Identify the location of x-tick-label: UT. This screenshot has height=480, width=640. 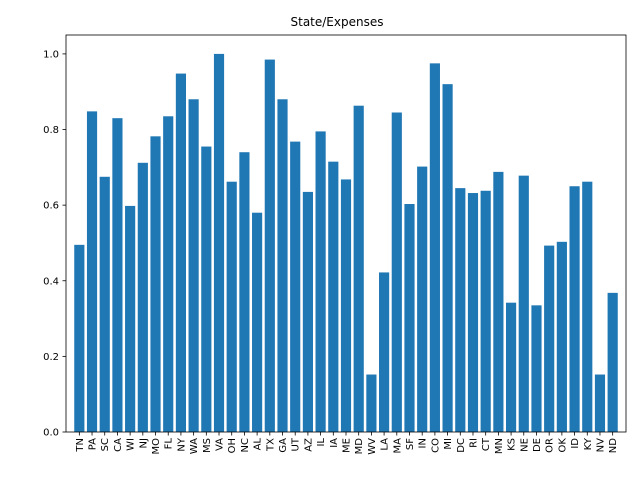
(296, 444).